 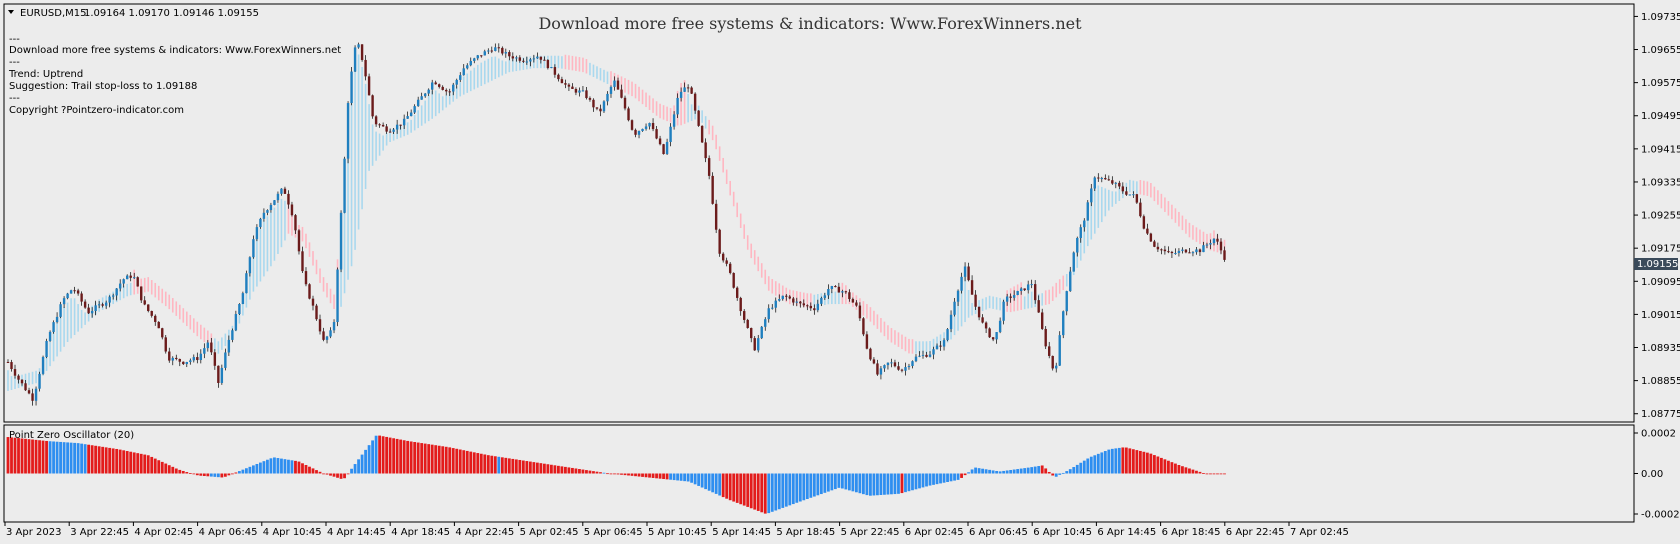 What do you see at coordinates (805, 532) in the screenshot?
I see `time-tick-label: 5 Apr 18:45` at bounding box center [805, 532].